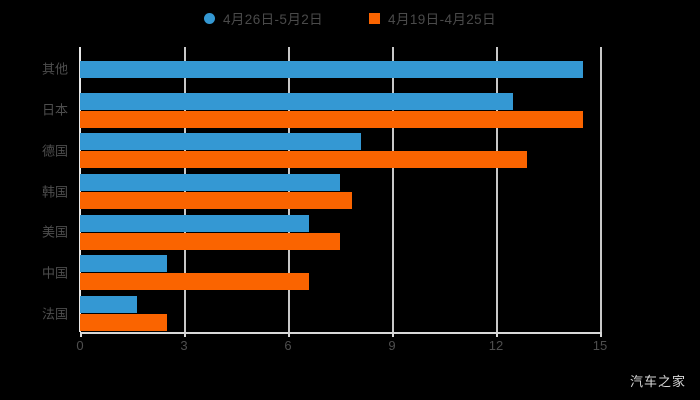  What do you see at coordinates (80, 345) in the screenshot?
I see `x-tick-label-0: 0` at bounding box center [80, 345].